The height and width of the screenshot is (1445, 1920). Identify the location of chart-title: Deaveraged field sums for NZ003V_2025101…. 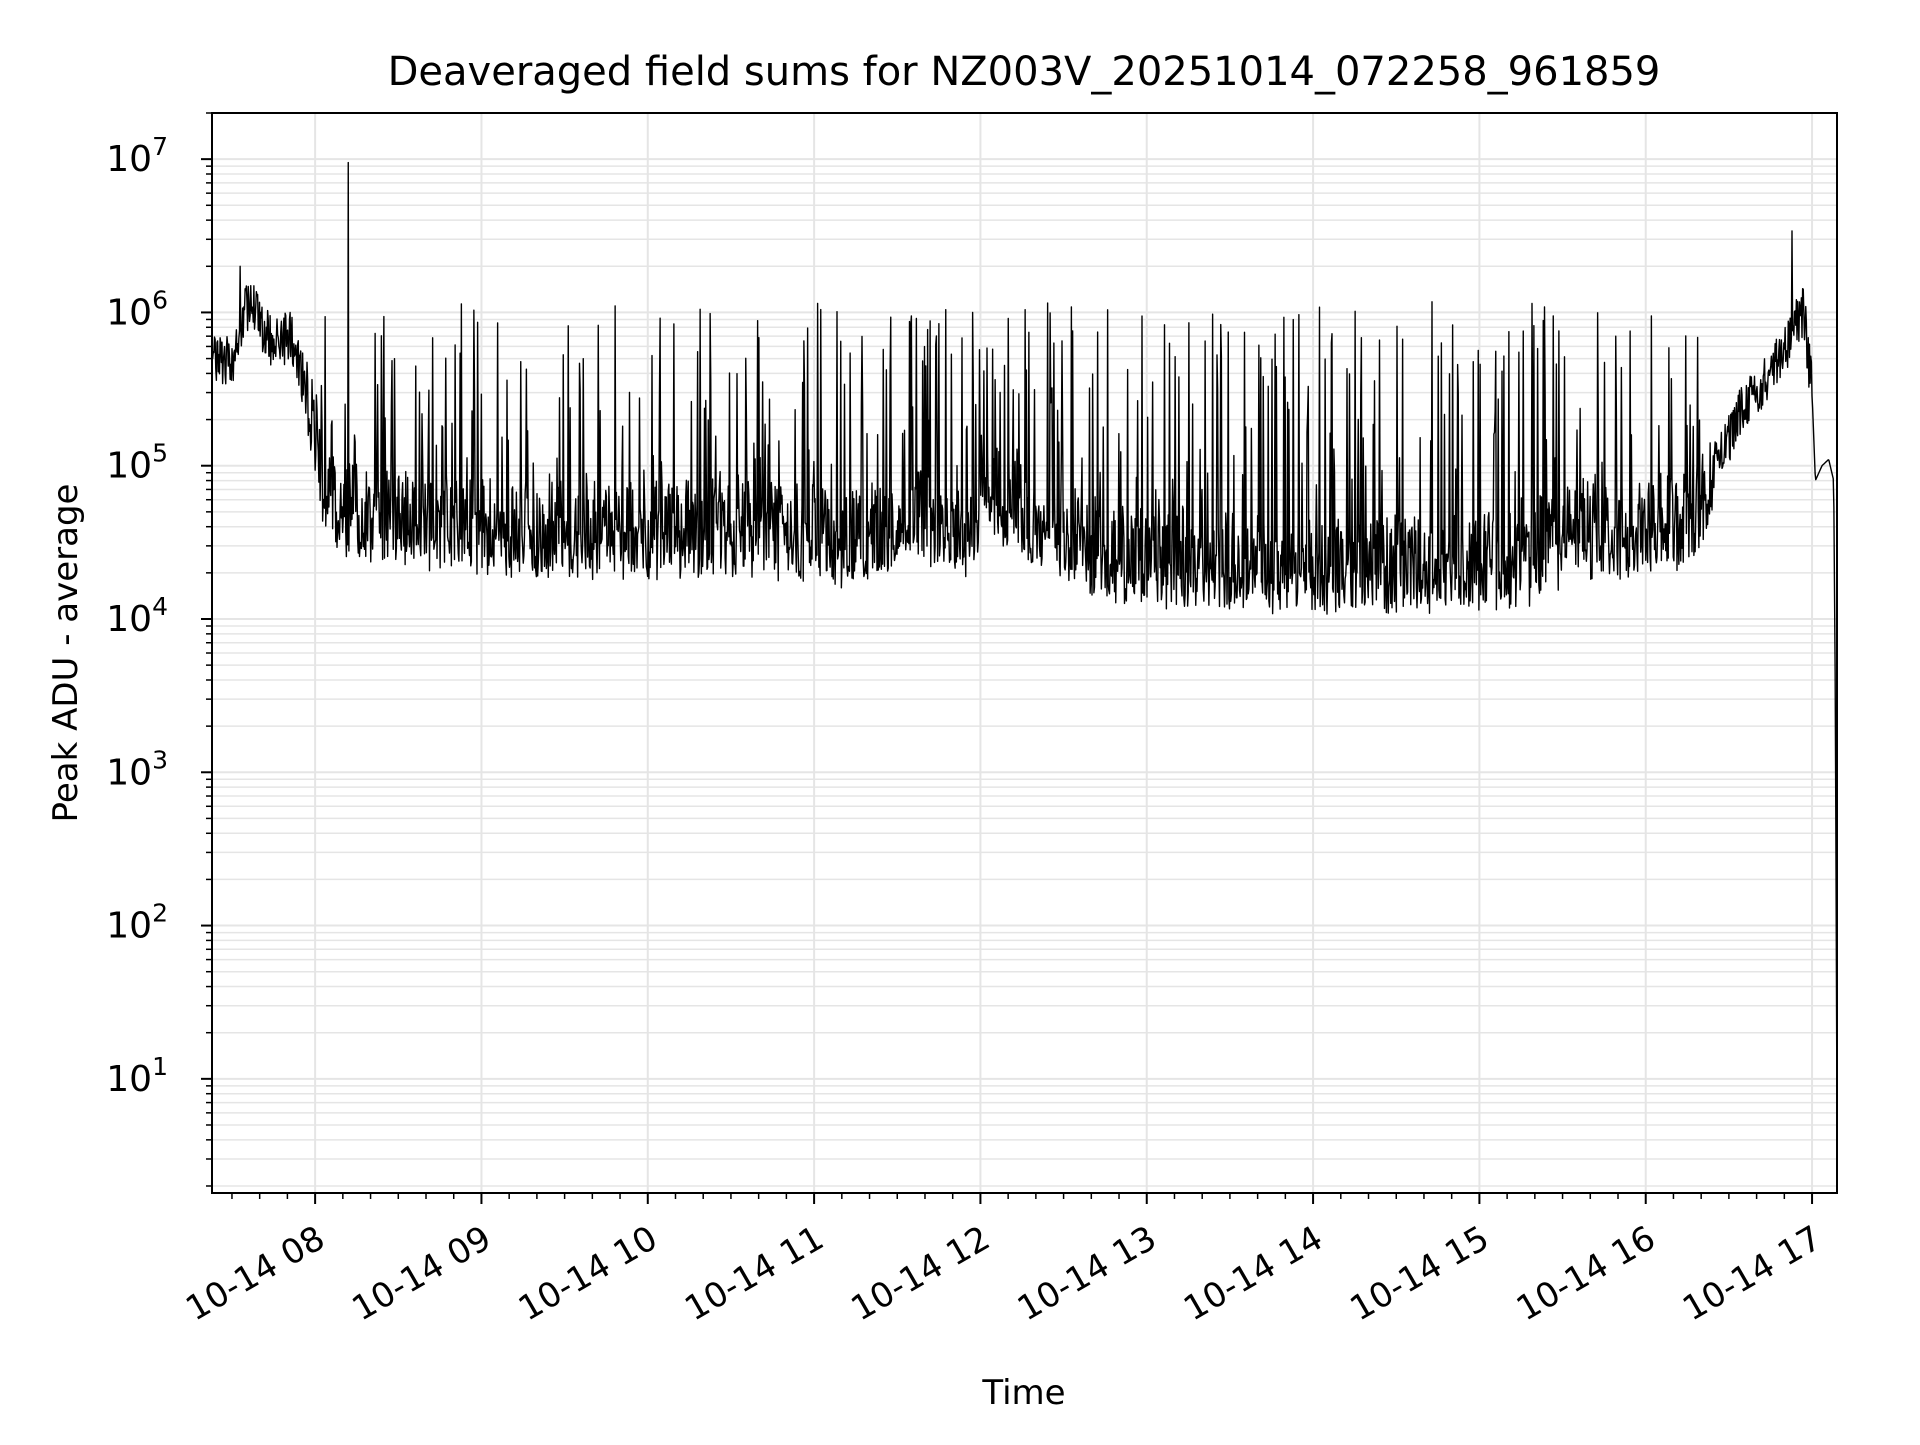
(1024, 72).